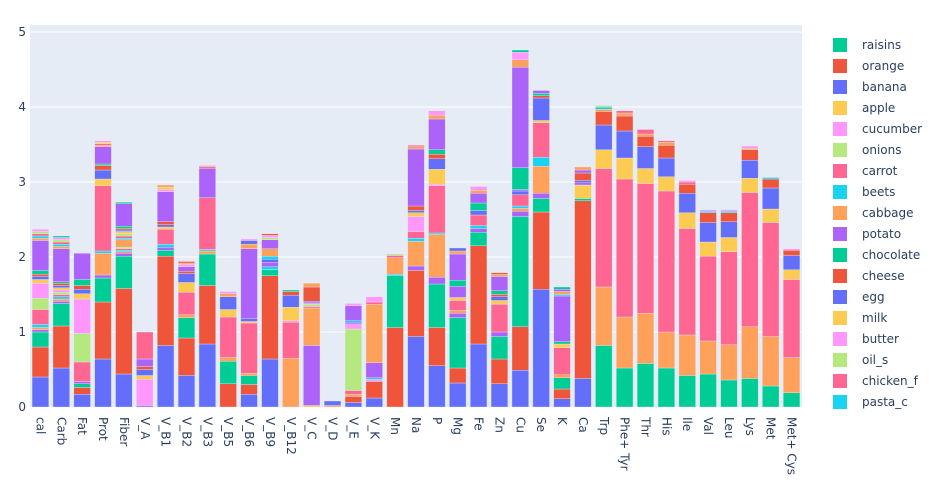  Describe the element at coordinates (860, 318) in the screenshot. I see `legend-item-milk: milk` at that location.